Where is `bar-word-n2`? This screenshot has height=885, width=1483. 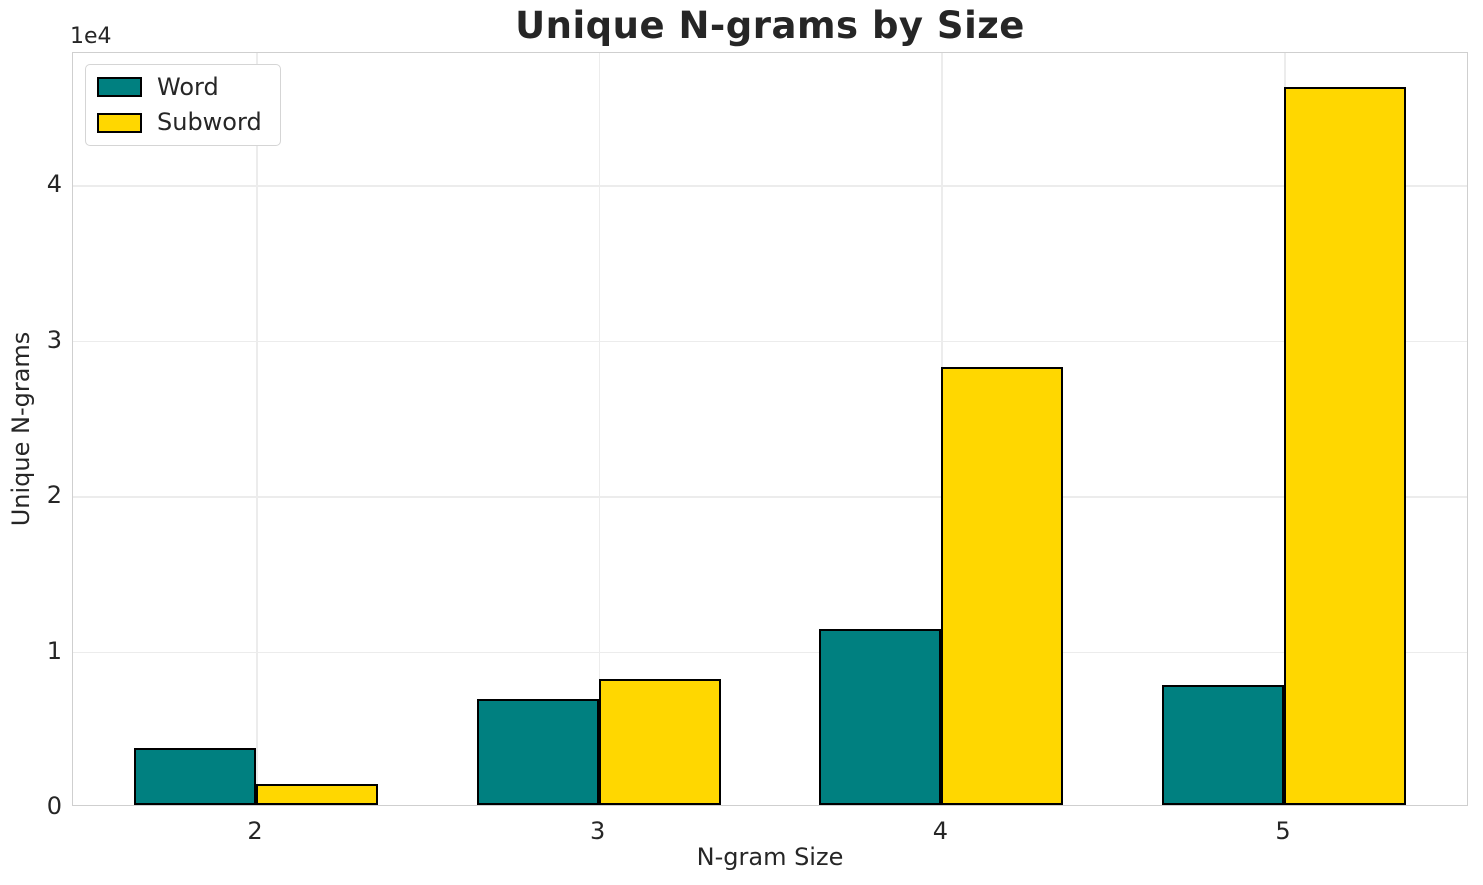 bar-word-n2 is located at coordinates (195, 776).